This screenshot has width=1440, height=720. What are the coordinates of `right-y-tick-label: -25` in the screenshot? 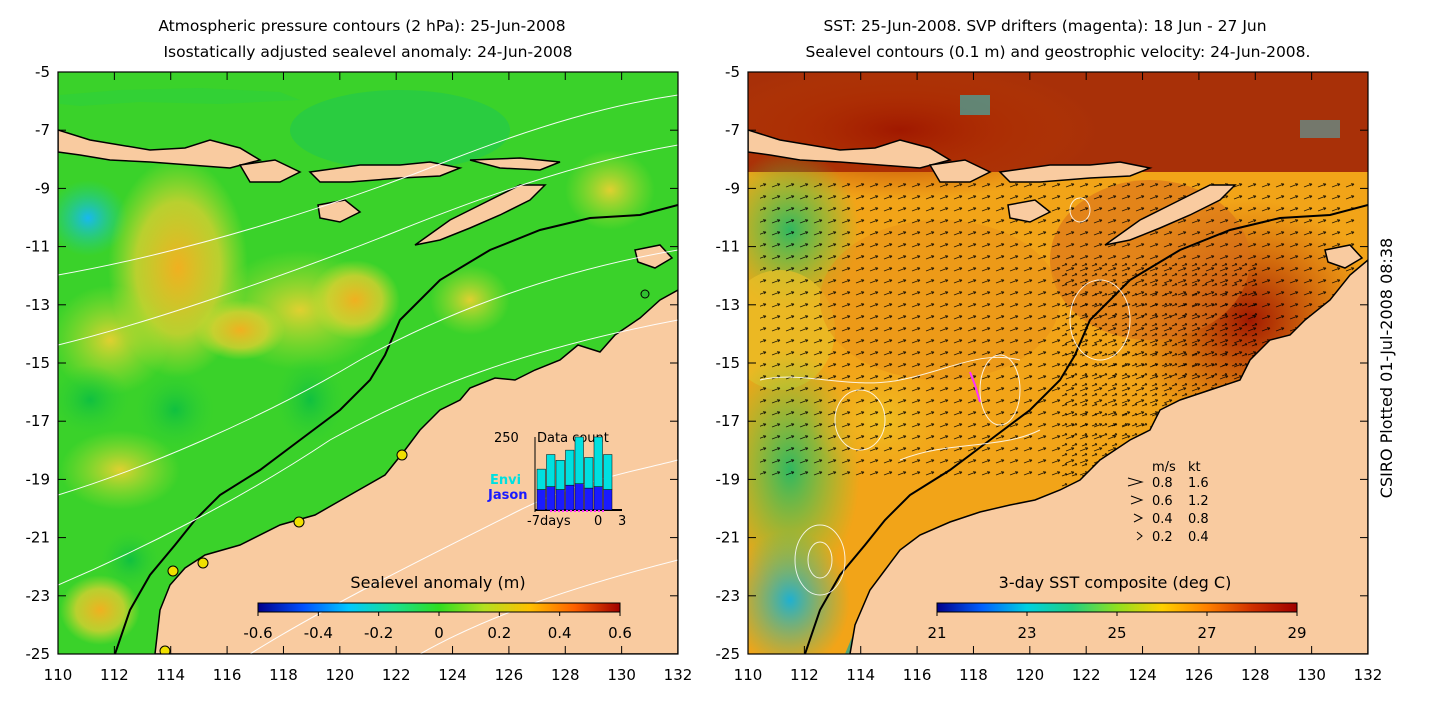 It's located at (728, 654).